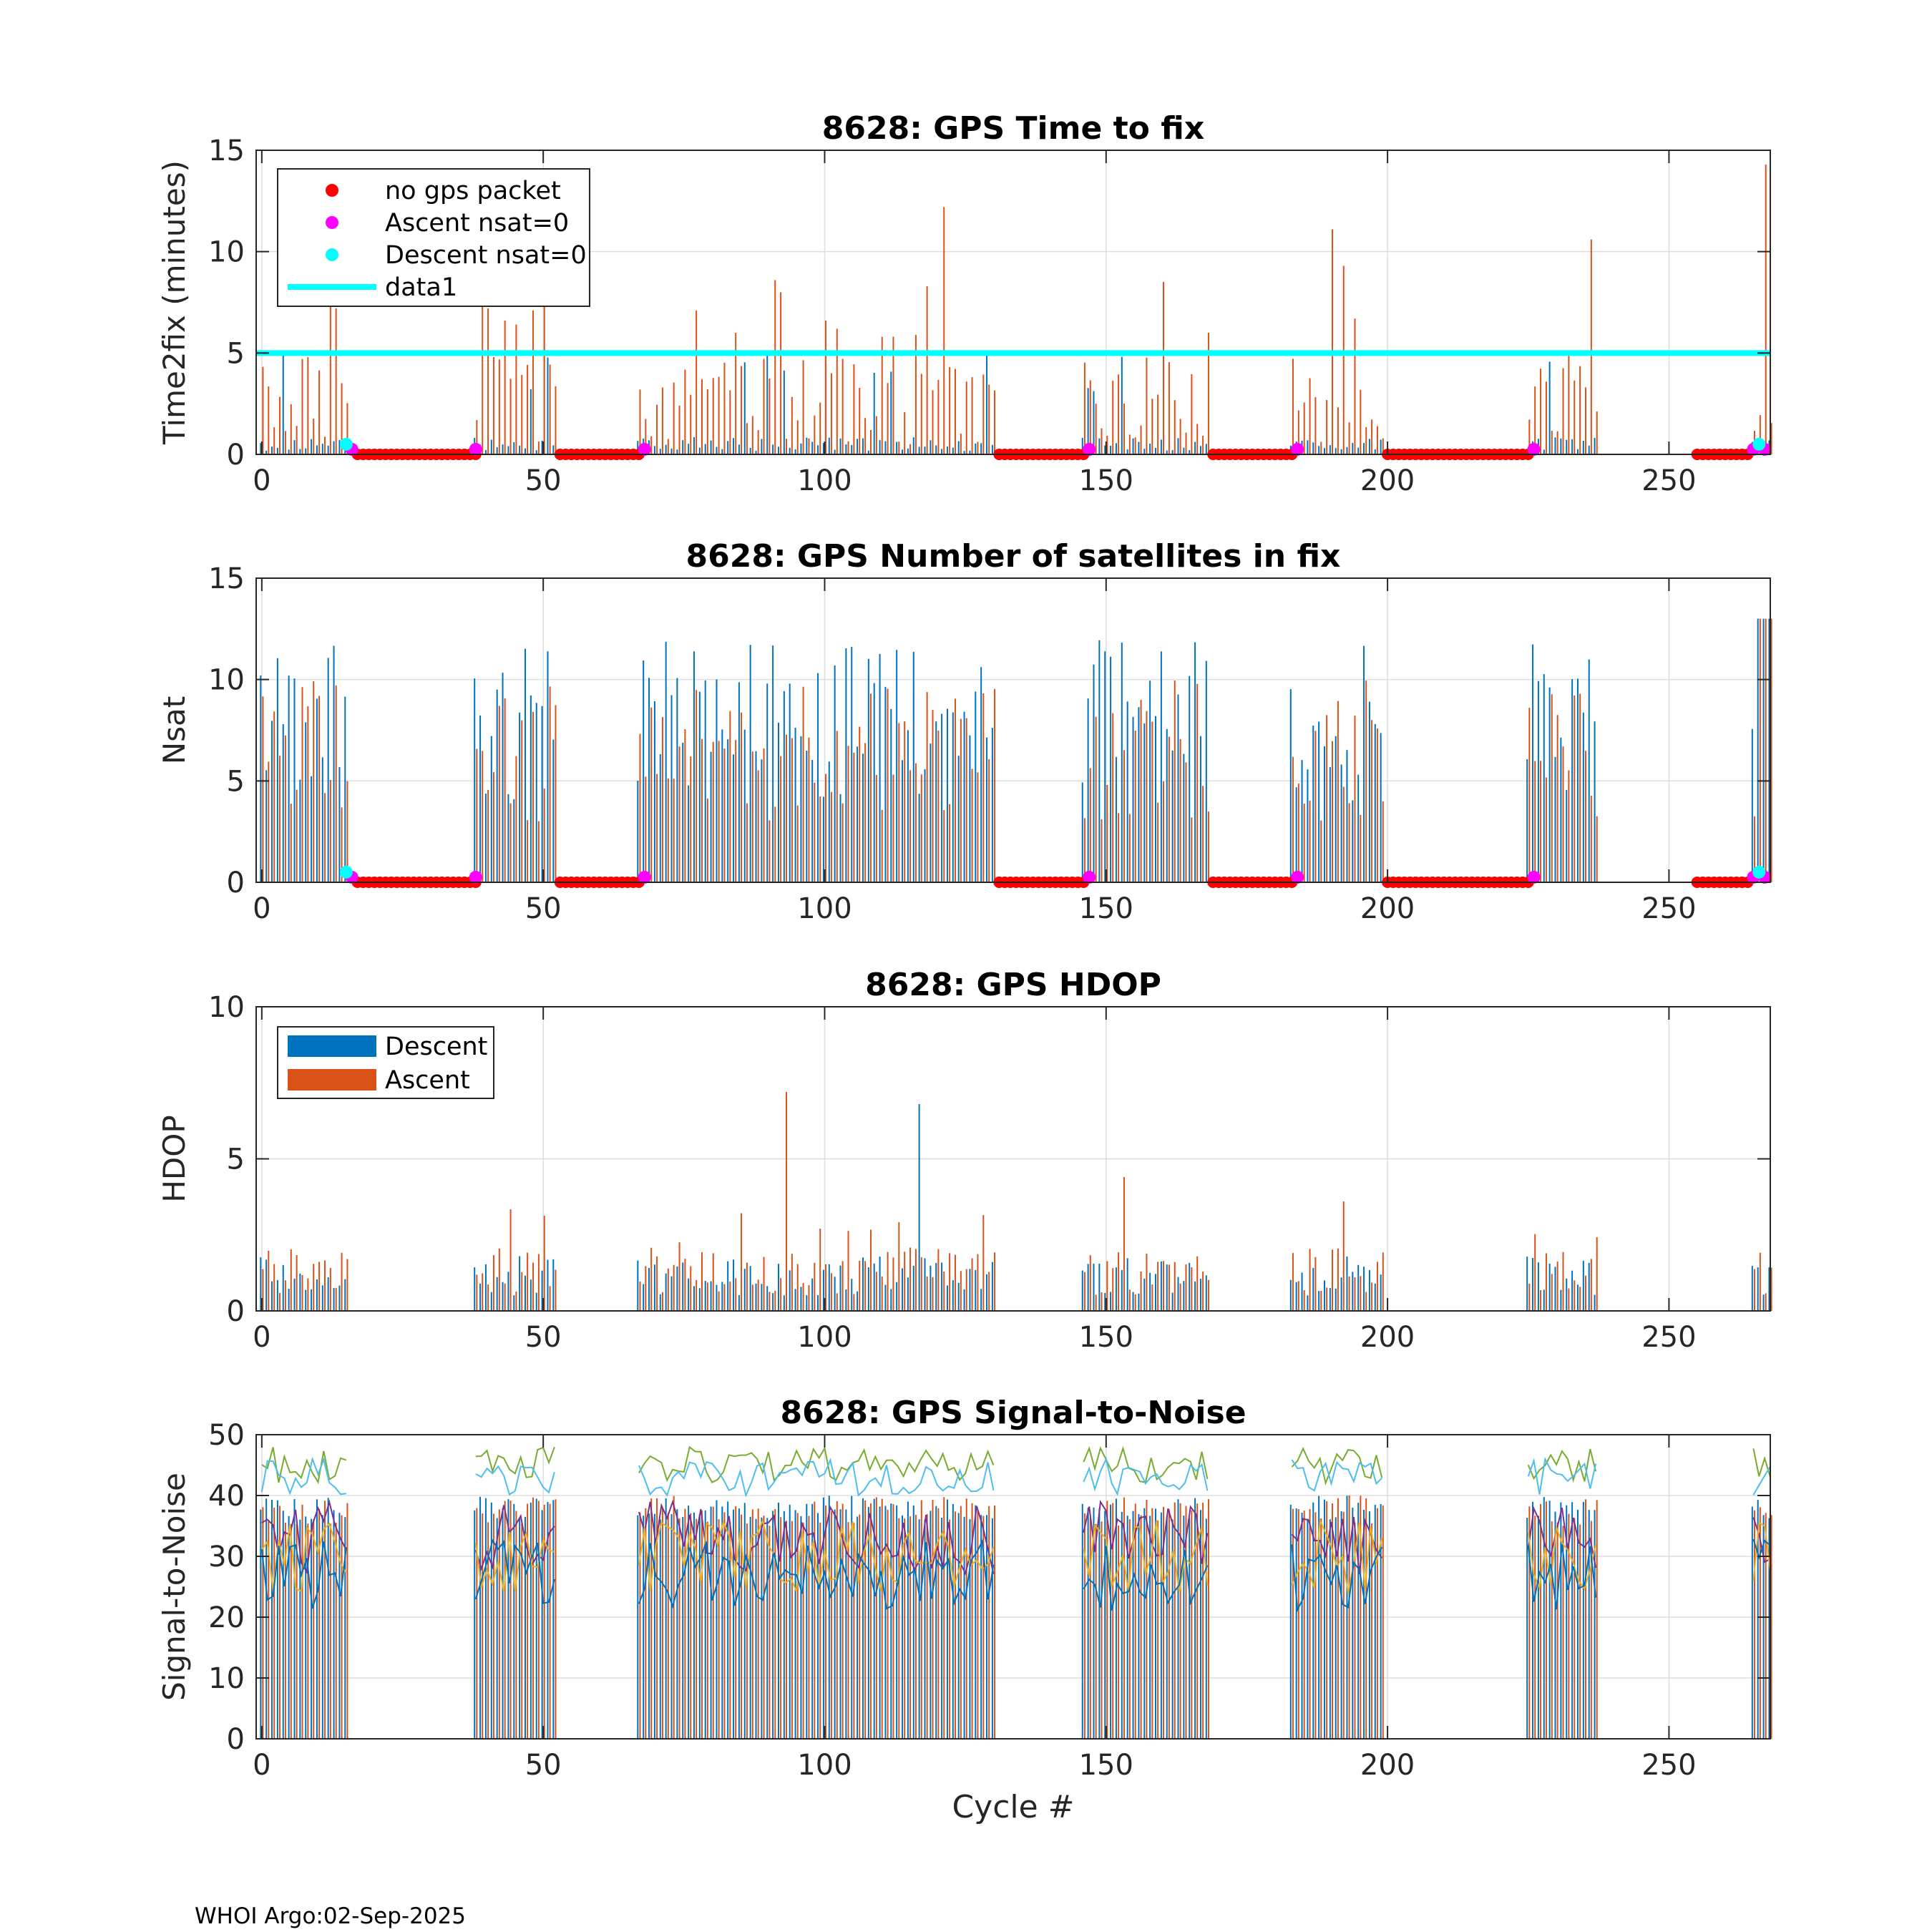 The height and width of the screenshot is (1932, 1932). What do you see at coordinates (477, 223) in the screenshot?
I see `legend-label: Ascent nsat=0` at bounding box center [477, 223].